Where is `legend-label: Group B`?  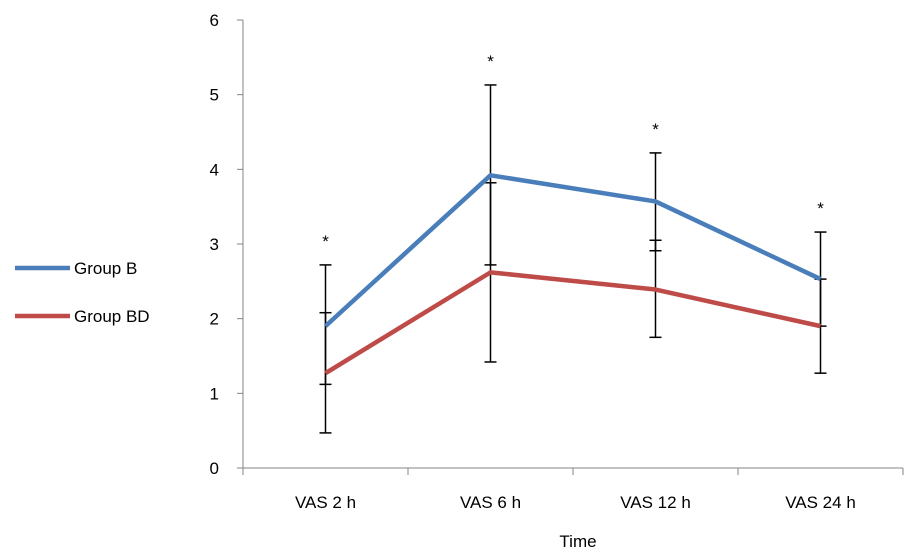 legend-label: Group B is located at coordinates (105, 268).